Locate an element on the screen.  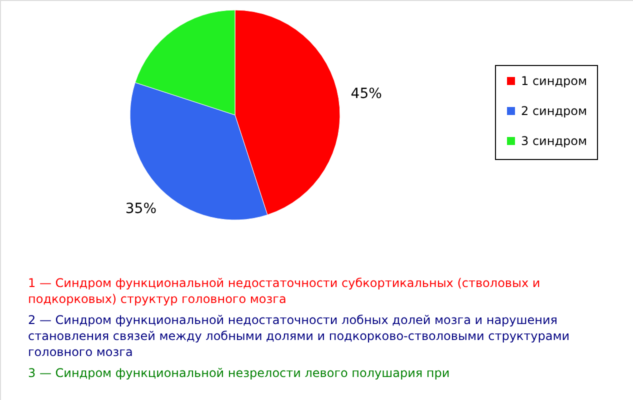
data-label: 45% is located at coordinates (366, 94).